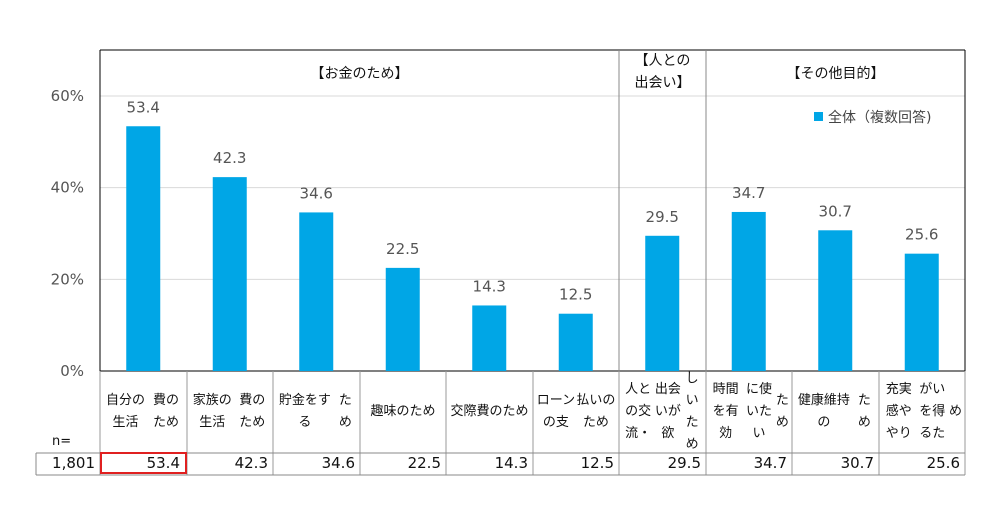 The height and width of the screenshot is (520, 991). What do you see at coordinates (770, 463) in the screenshot?
I see `table-value-cell: 34.7` at bounding box center [770, 463].